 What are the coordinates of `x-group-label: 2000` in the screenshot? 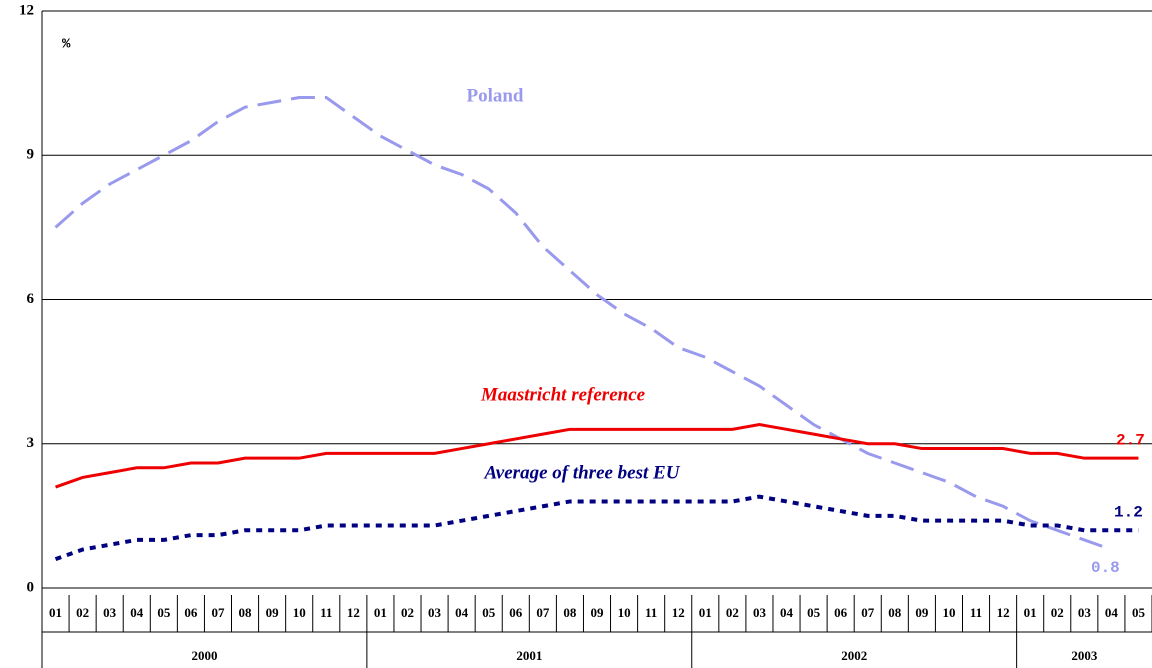 It's located at (204, 655).